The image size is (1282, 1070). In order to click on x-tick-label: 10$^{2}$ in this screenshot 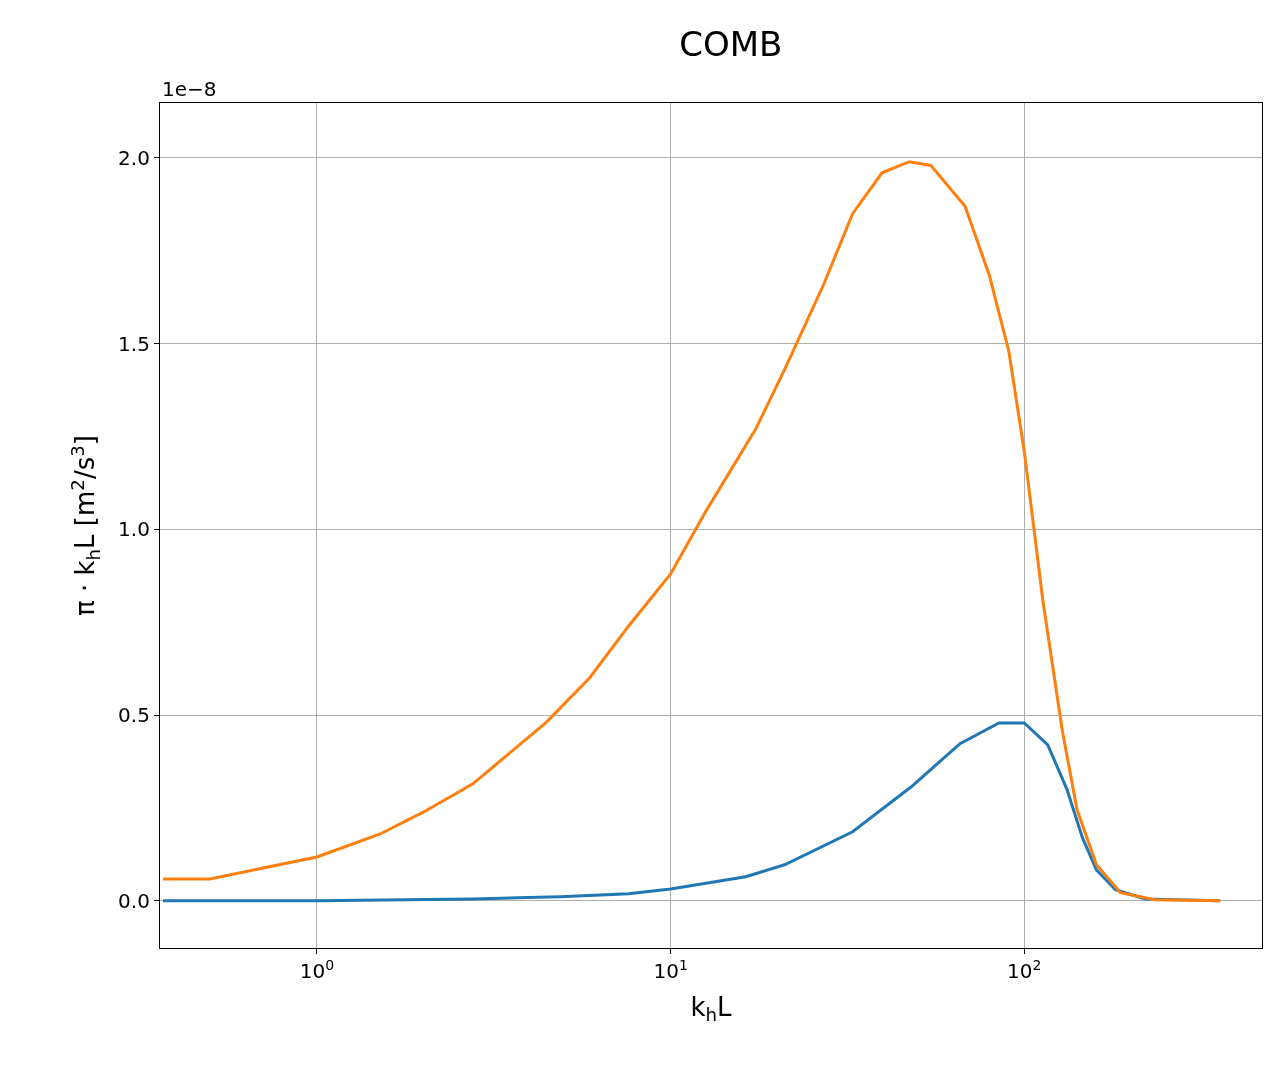, I will do `click(1024, 970)`.